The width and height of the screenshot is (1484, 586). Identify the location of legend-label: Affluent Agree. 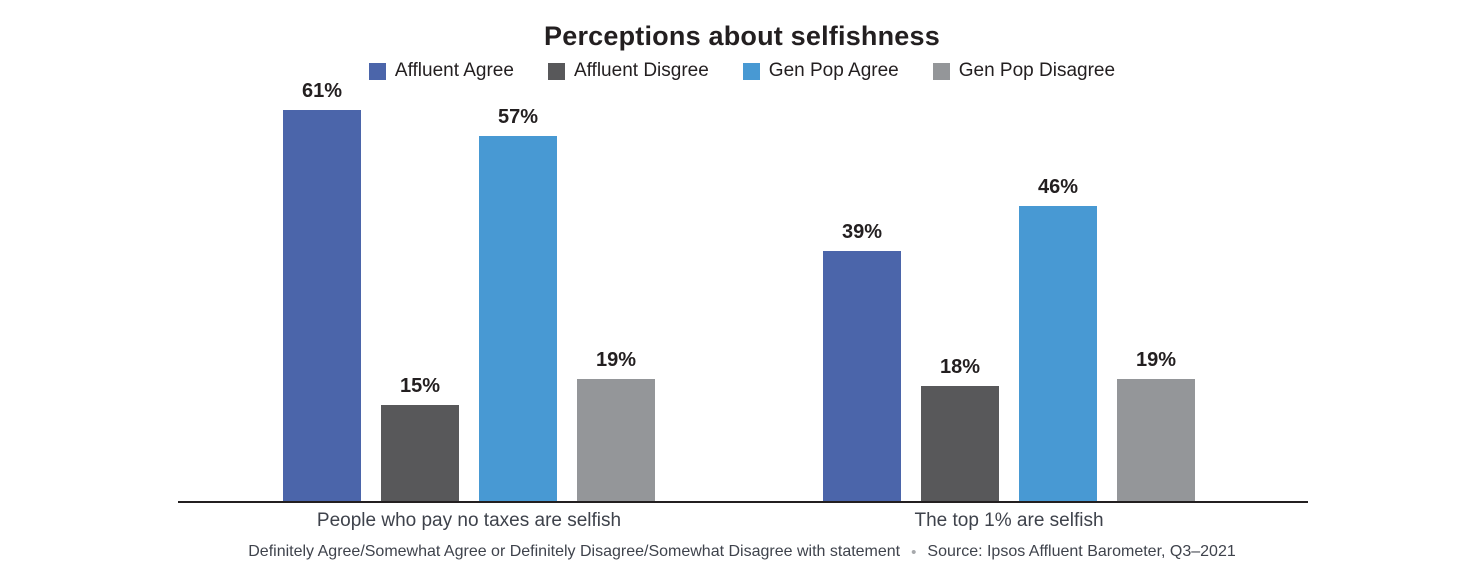
(454, 70).